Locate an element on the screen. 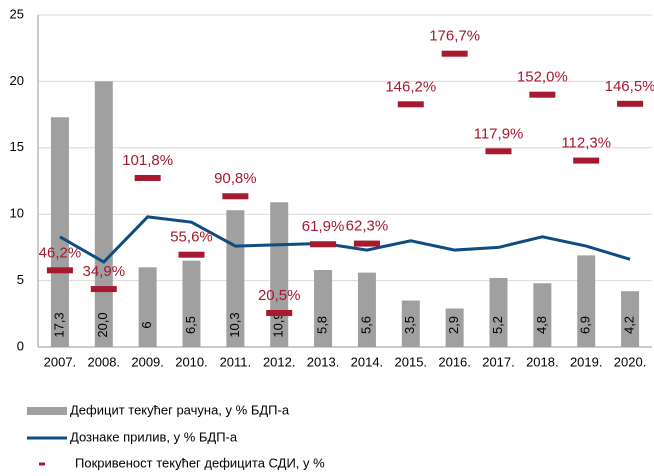 This screenshot has width=654, height=476. marker-value-label: 62,3% is located at coordinates (367, 226).